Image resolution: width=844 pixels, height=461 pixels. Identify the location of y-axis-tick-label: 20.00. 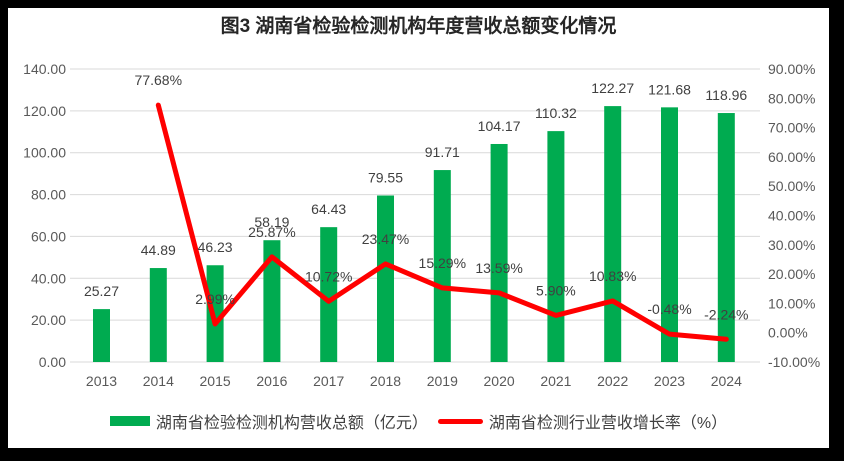
(48, 320).